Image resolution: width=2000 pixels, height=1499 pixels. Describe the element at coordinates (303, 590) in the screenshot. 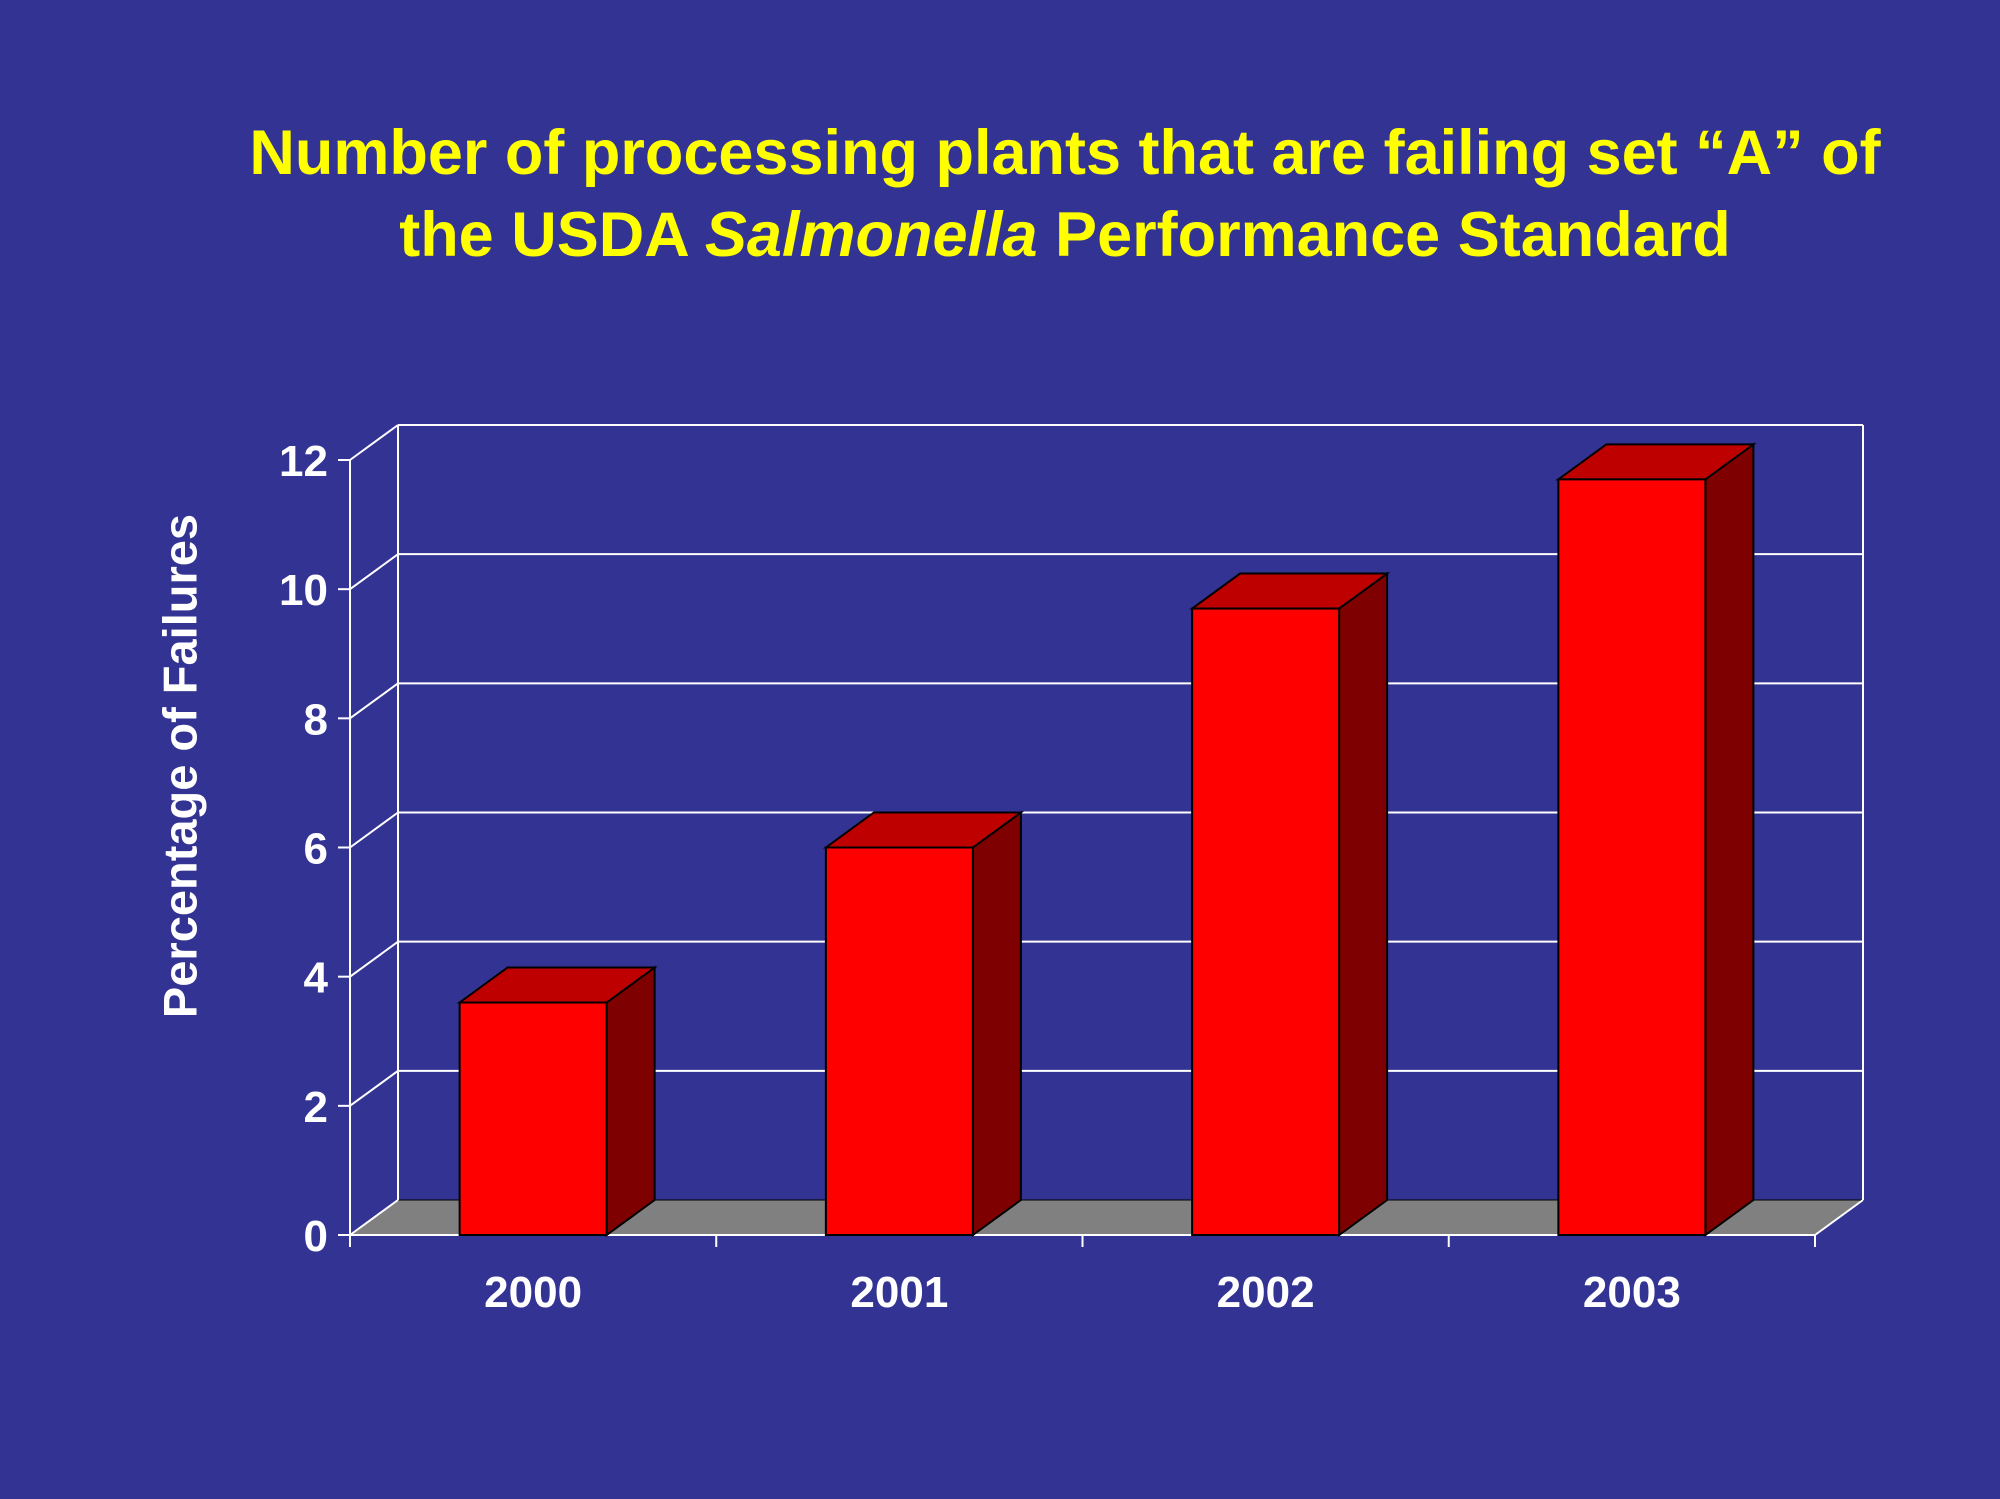

I see `y-tick-label: 10` at that location.